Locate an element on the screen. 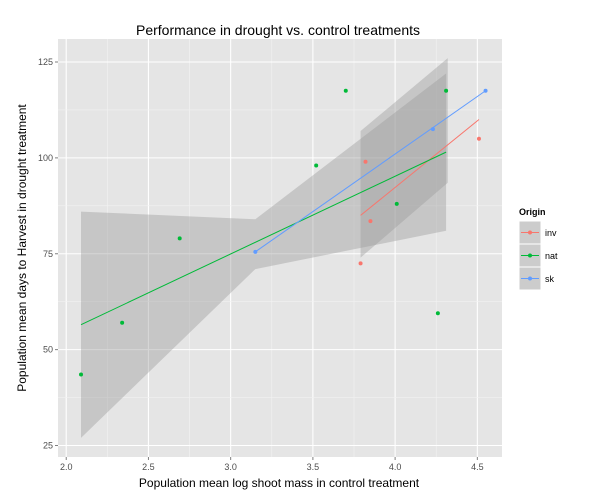  legend: Origin inv nat sk is located at coordinates (538, 249).